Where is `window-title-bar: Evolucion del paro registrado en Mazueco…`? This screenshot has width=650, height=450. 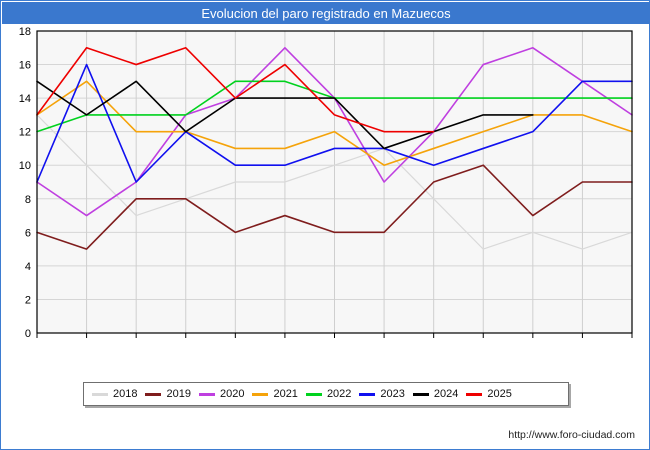 window-title-bar: Evolucion del paro registrado en Mazueco… is located at coordinates (326, 13).